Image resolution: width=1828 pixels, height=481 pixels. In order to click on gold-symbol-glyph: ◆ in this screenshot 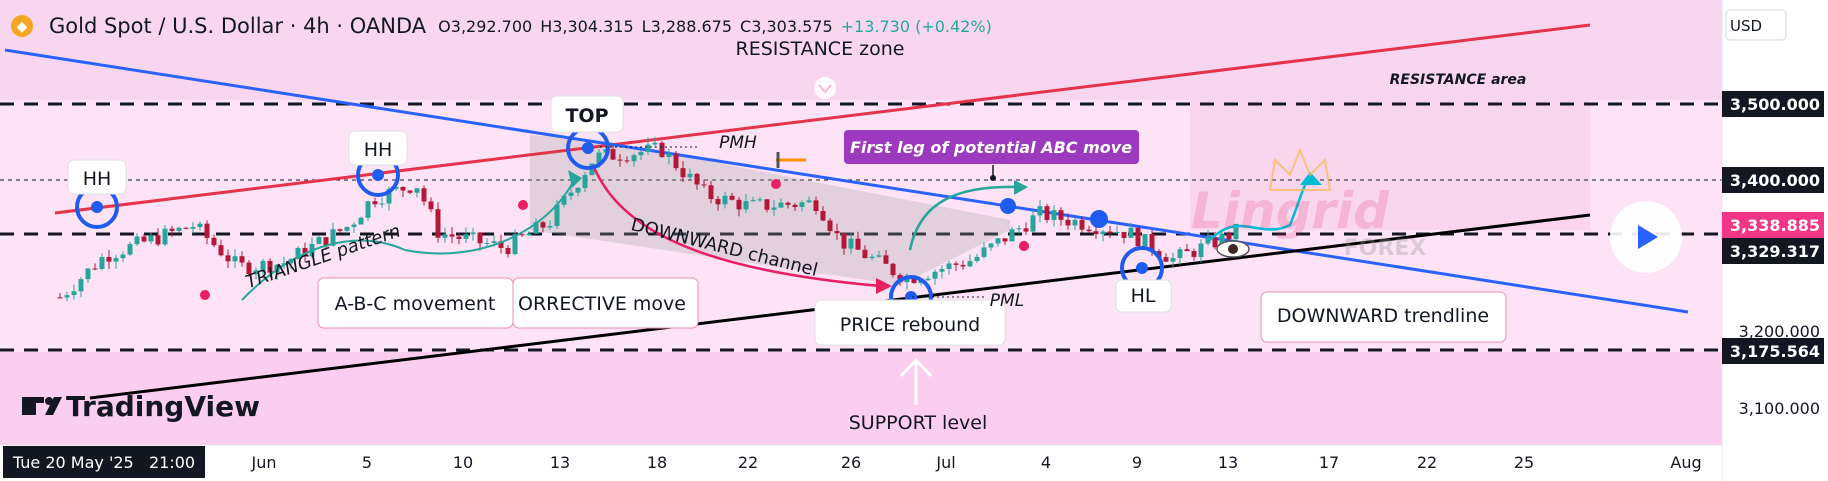, I will do `click(22, 27)`.